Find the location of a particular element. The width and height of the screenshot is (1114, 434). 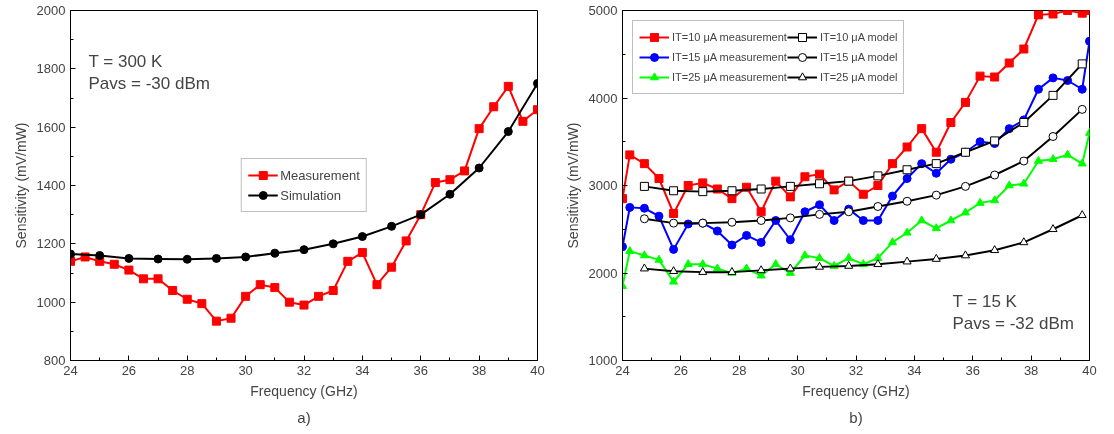

y-tick-label: 3000 is located at coordinates (603, 185).